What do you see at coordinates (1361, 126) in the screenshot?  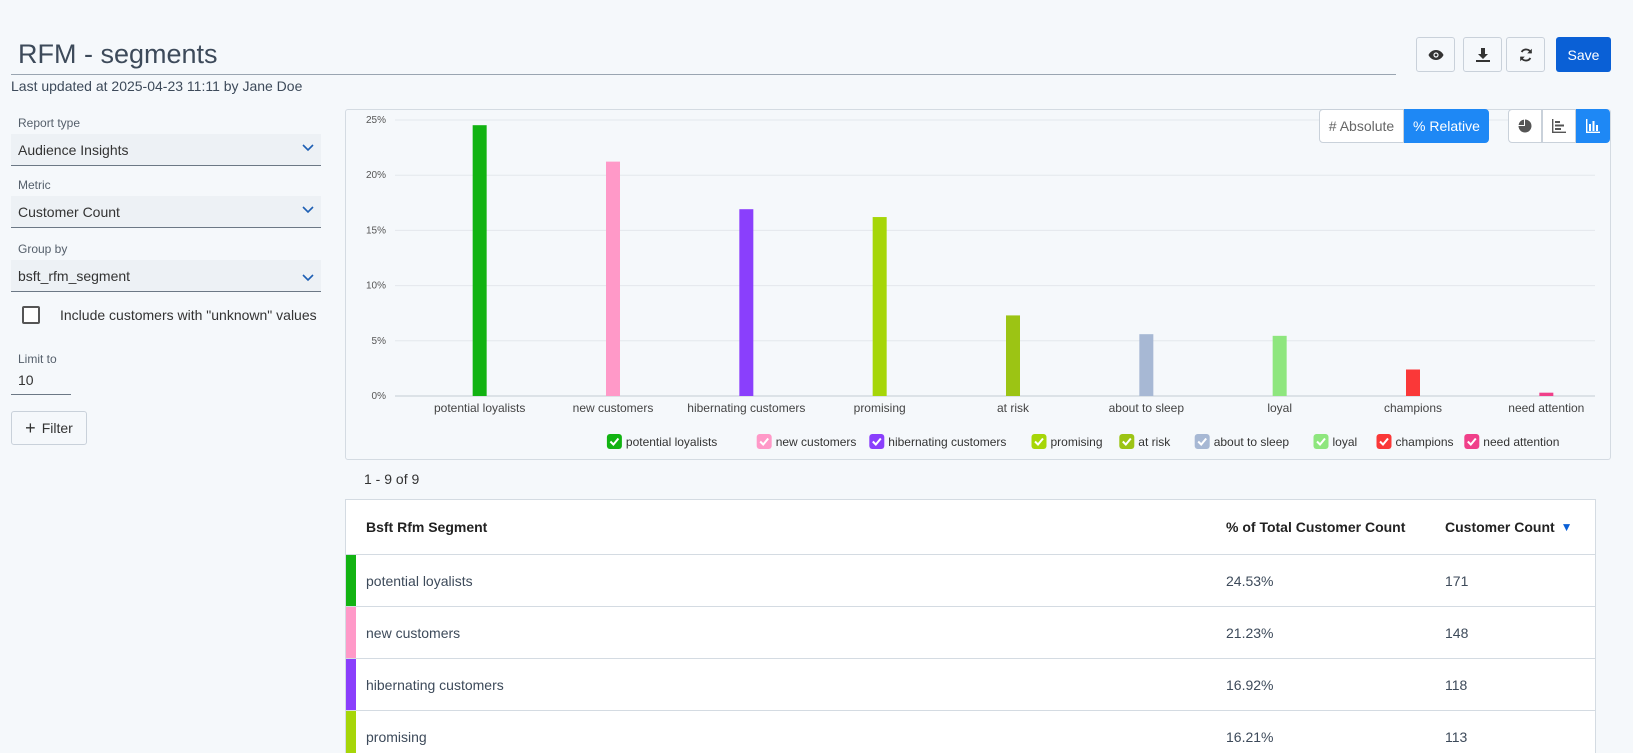 I see `absolute-toggle: # Absolute` at bounding box center [1361, 126].